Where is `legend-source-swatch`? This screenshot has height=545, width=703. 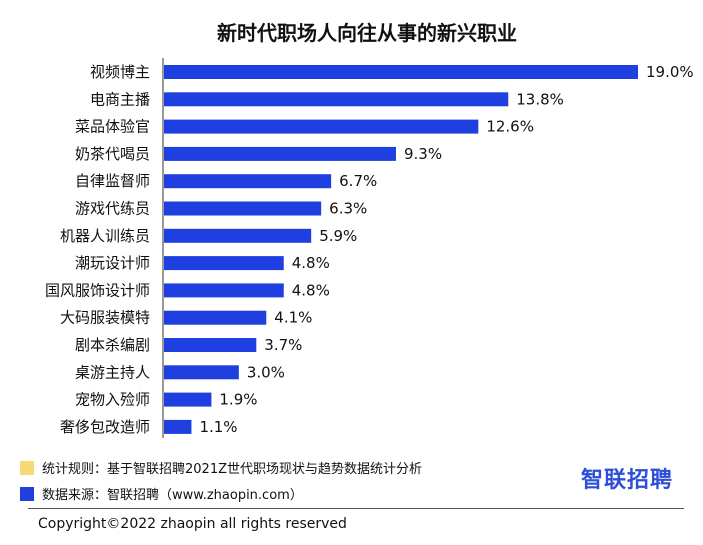
legend-source-swatch is located at coordinates (27, 493).